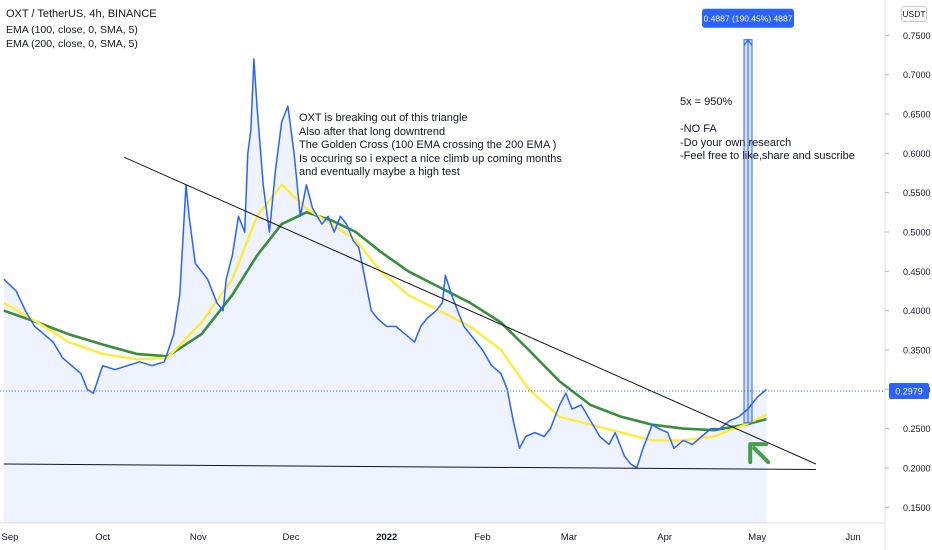  I want to click on chart-title: OXT / TetherUS, 4h, BINANCE, so click(81, 14).